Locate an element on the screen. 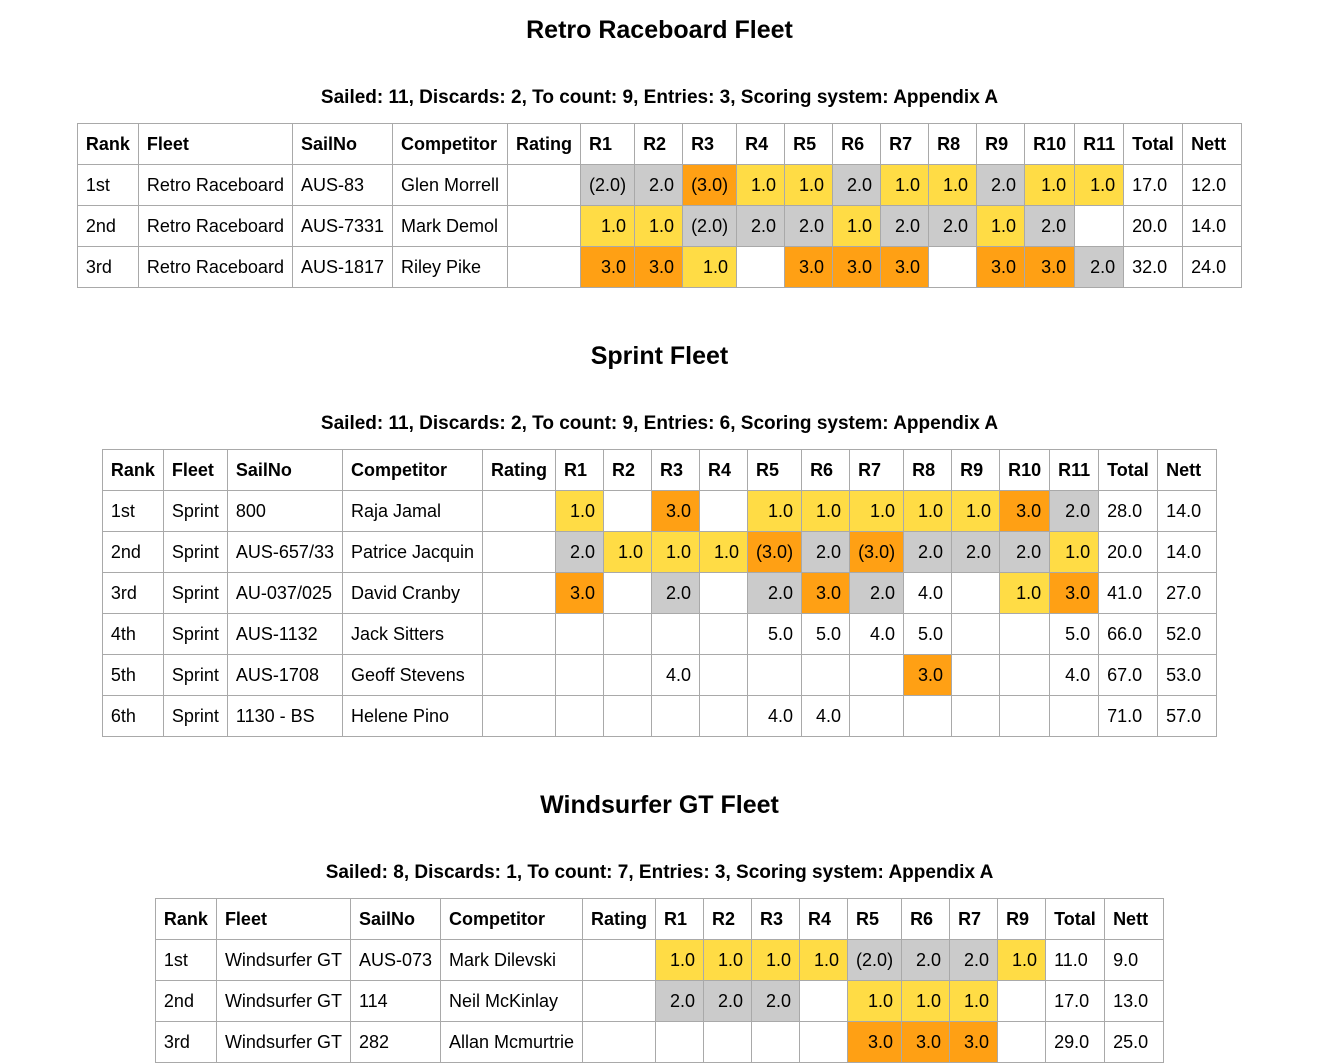 The width and height of the screenshot is (1319, 1063). sailno-cell: AUS-657/33 is located at coordinates (284, 552).